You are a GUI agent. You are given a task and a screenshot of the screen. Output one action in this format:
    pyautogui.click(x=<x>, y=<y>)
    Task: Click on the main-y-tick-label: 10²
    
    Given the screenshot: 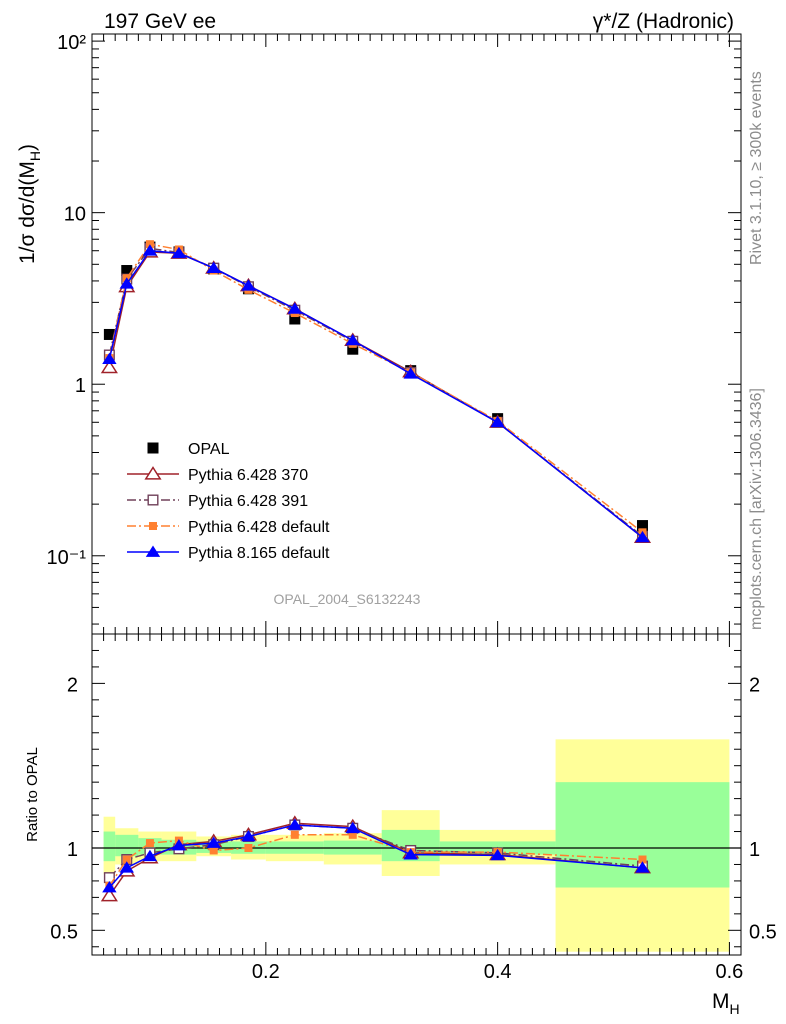 What is the action you would take?
    pyautogui.click(x=71, y=43)
    